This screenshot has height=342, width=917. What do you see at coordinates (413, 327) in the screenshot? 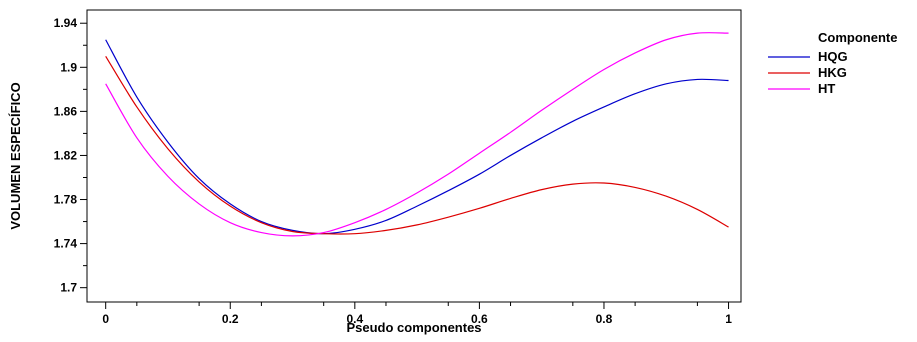
I see `x-axis-title: Pseudo componentes` at bounding box center [413, 327].